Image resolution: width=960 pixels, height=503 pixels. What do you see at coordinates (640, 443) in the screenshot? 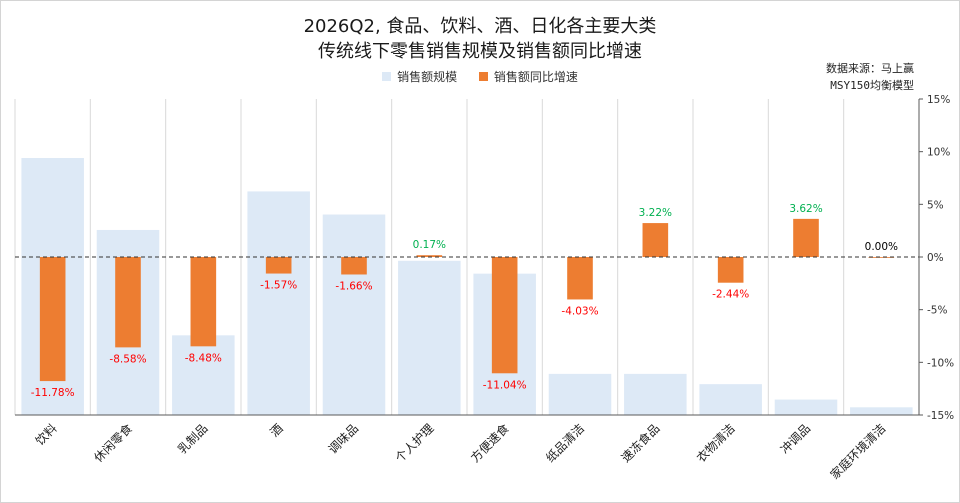
I see `category-label: 速冻食品` at bounding box center [640, 443].